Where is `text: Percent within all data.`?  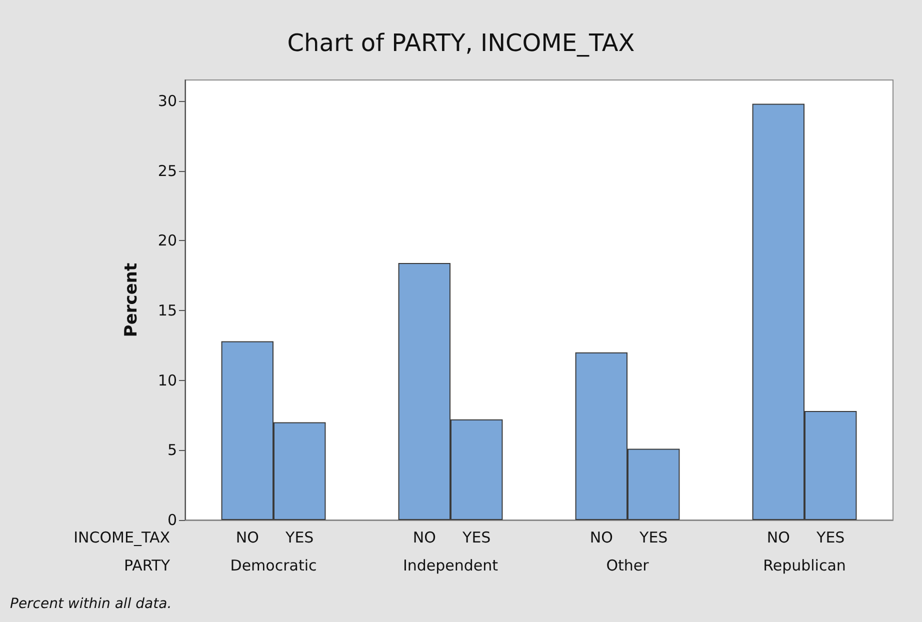
text: Percent within all data. is located at coordinates (91, 604).